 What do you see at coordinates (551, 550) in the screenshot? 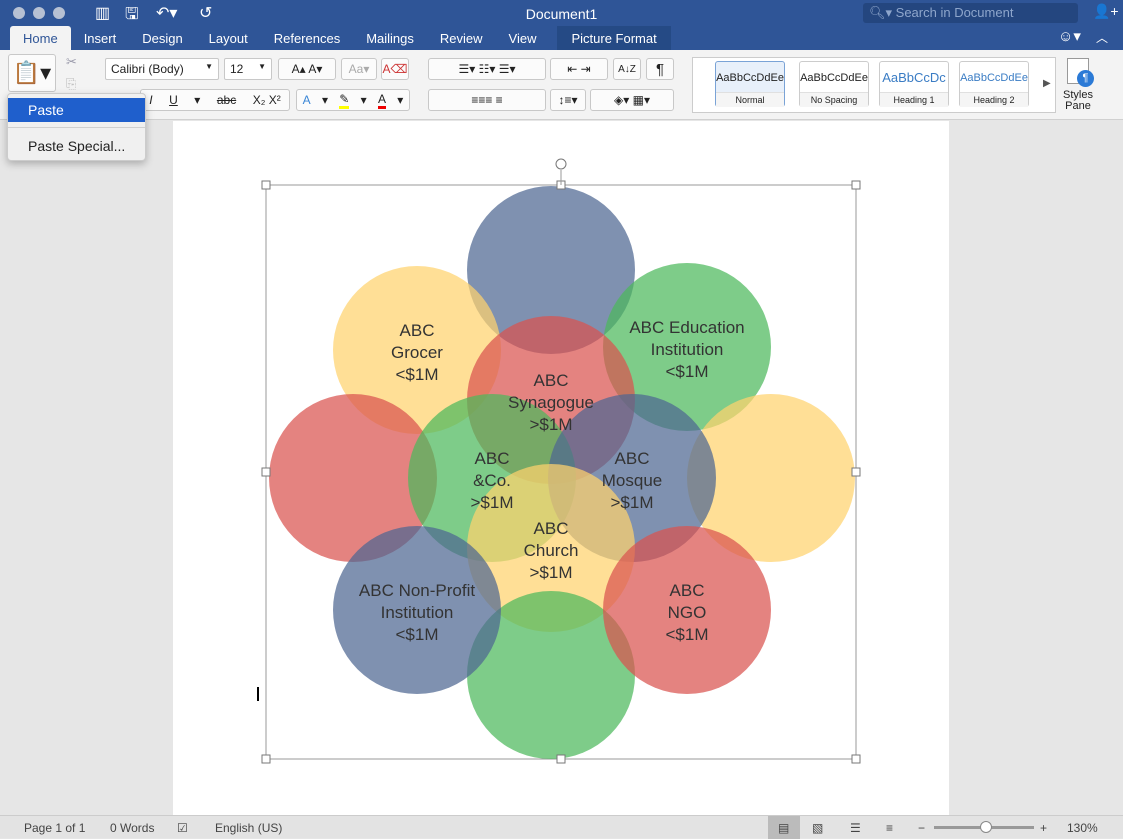
I see `circle-label: Church` at bounding box center [551, 550].